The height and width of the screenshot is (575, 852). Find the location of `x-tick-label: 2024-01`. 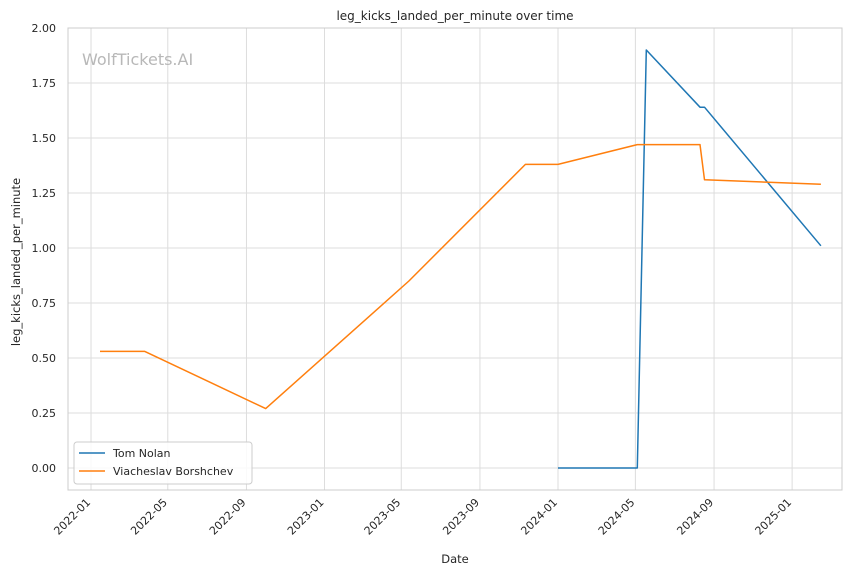

x-tick-label: 2024-01 is located at coordinates (539, 517).